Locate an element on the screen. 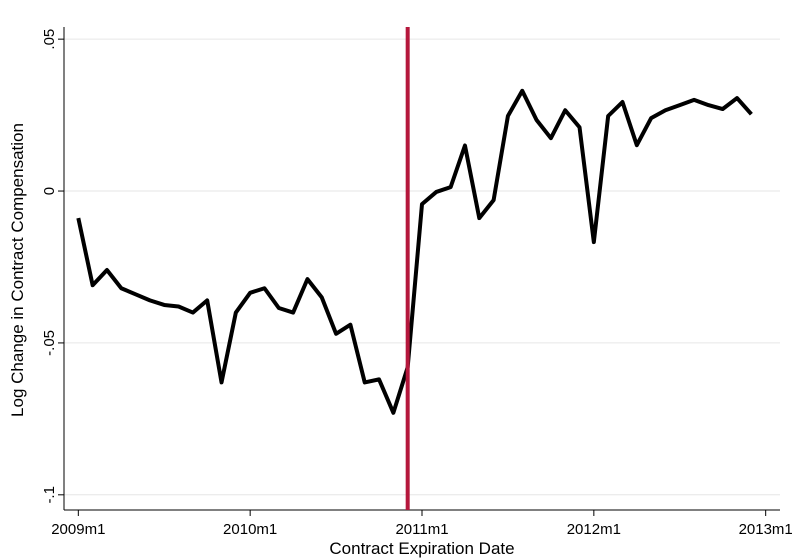  x-axis-title: Contract Expiration Date is located at coordinates (421, 548).